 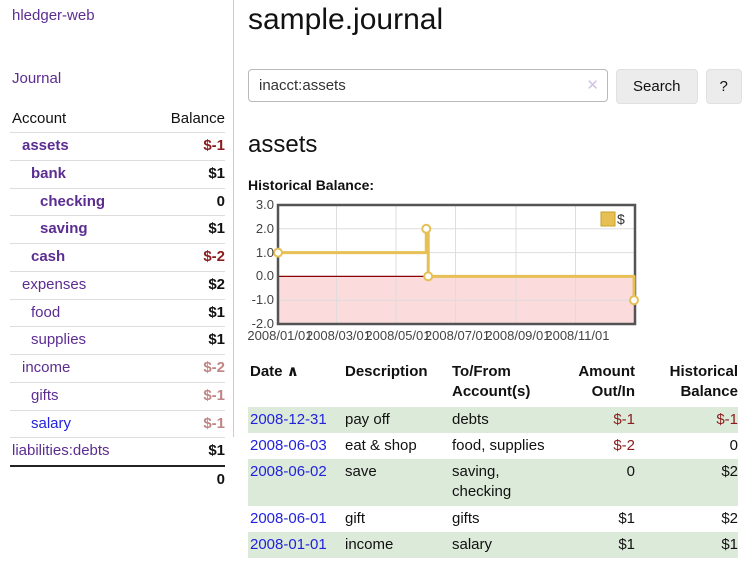 What do you see at coordinates (186, 284) in the screenshot?
I see `account-balance: $2` at bounding box center [186, 284].